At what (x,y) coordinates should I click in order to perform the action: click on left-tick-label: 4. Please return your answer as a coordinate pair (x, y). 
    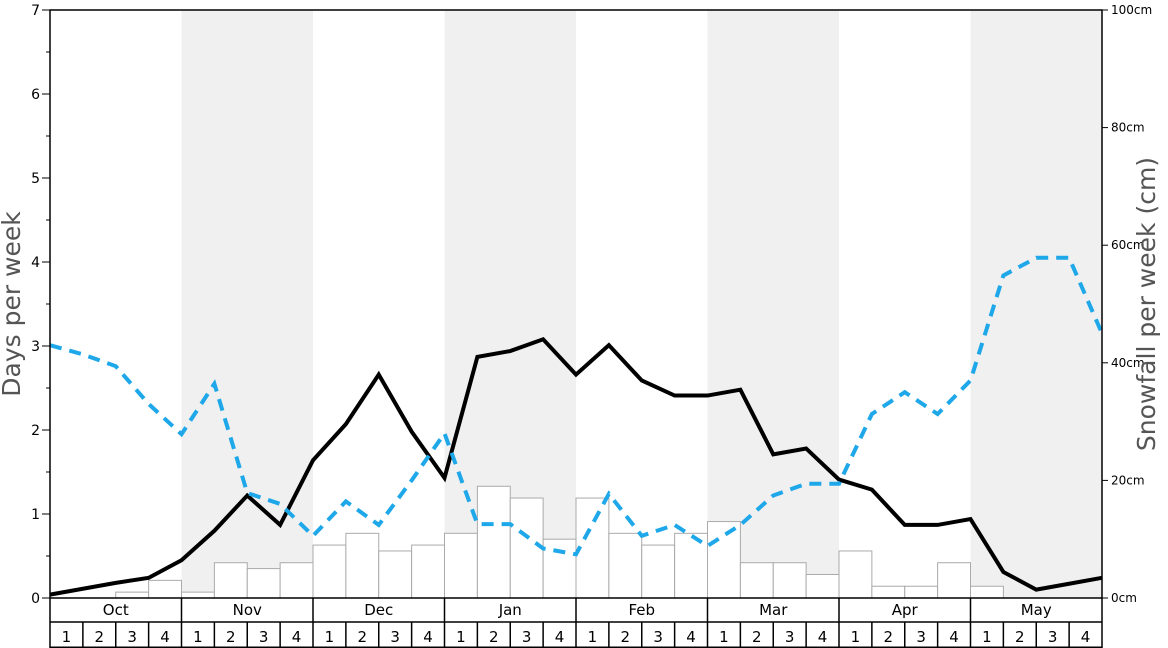
    Looking at the image, I should click on (35, 263).